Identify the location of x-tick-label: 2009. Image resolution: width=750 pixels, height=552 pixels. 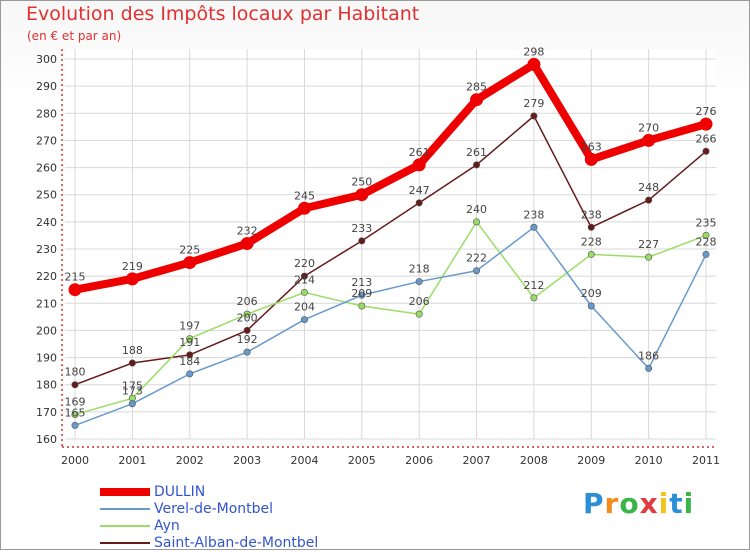
(591, 460).